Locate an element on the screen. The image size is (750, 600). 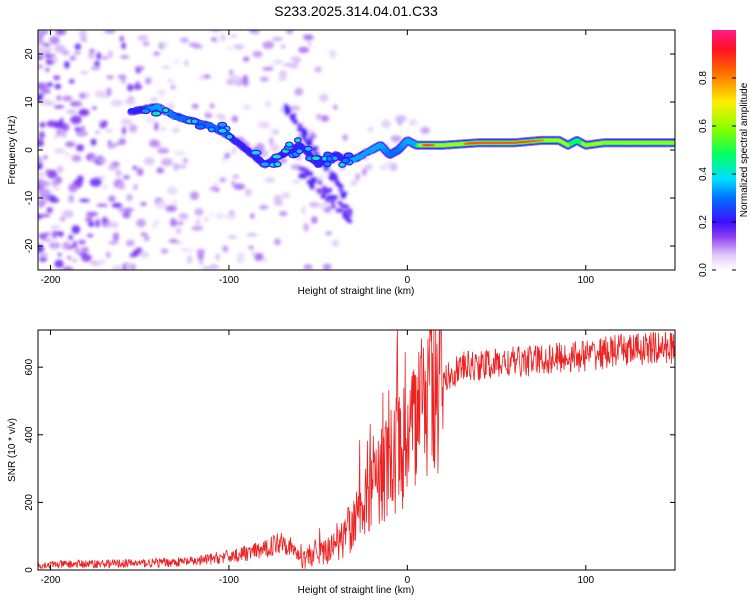
y-tick-label: -20 is located at coordinates (29, 245).